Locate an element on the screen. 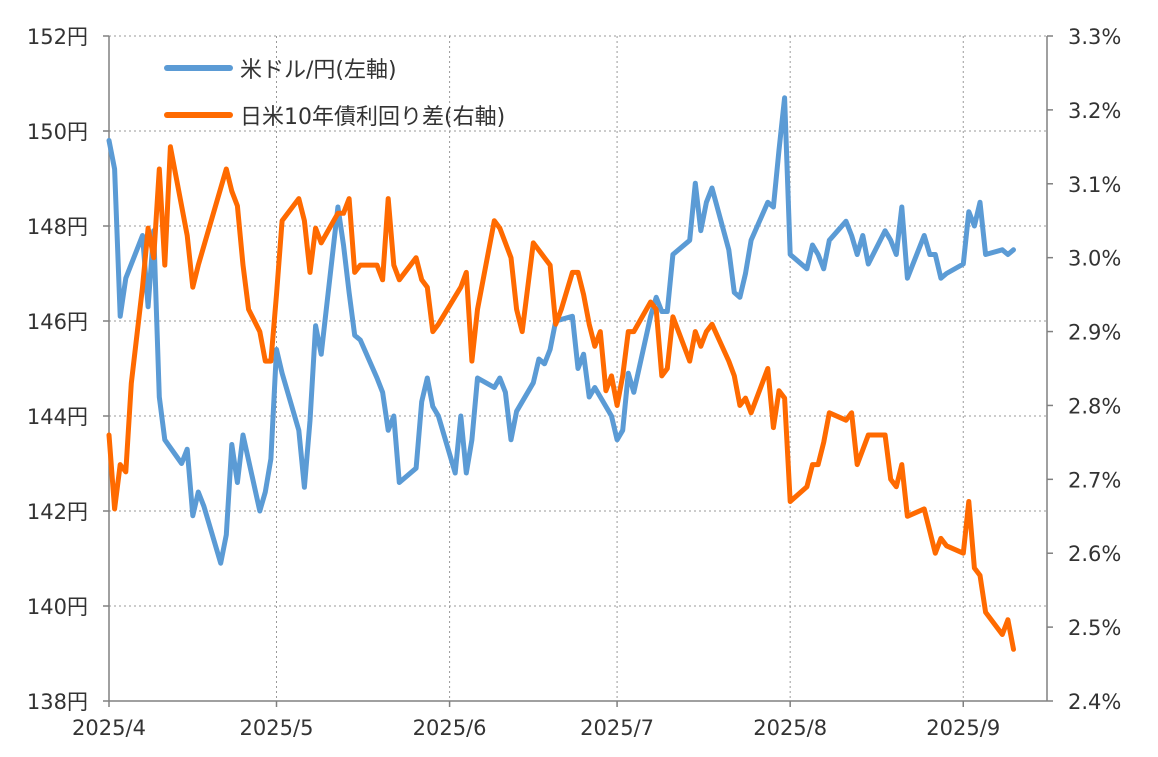  y-right-tick-label: 2.5% is located at coordinates (1094, 628).